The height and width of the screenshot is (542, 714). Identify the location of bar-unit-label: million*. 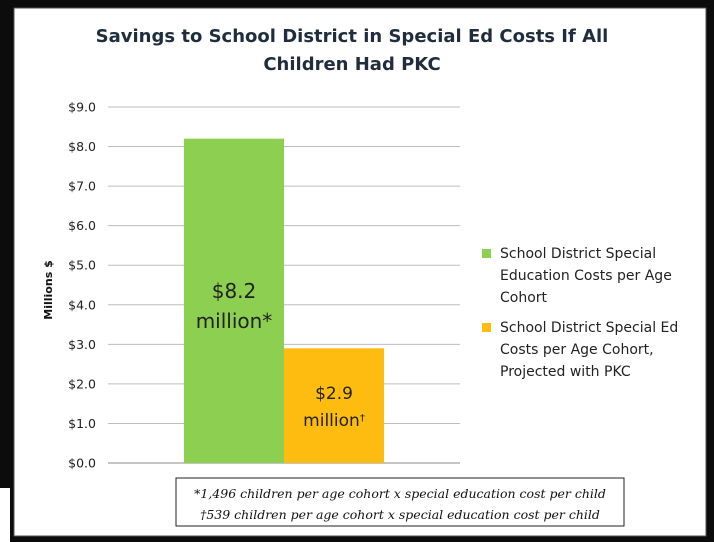
(234, 321).